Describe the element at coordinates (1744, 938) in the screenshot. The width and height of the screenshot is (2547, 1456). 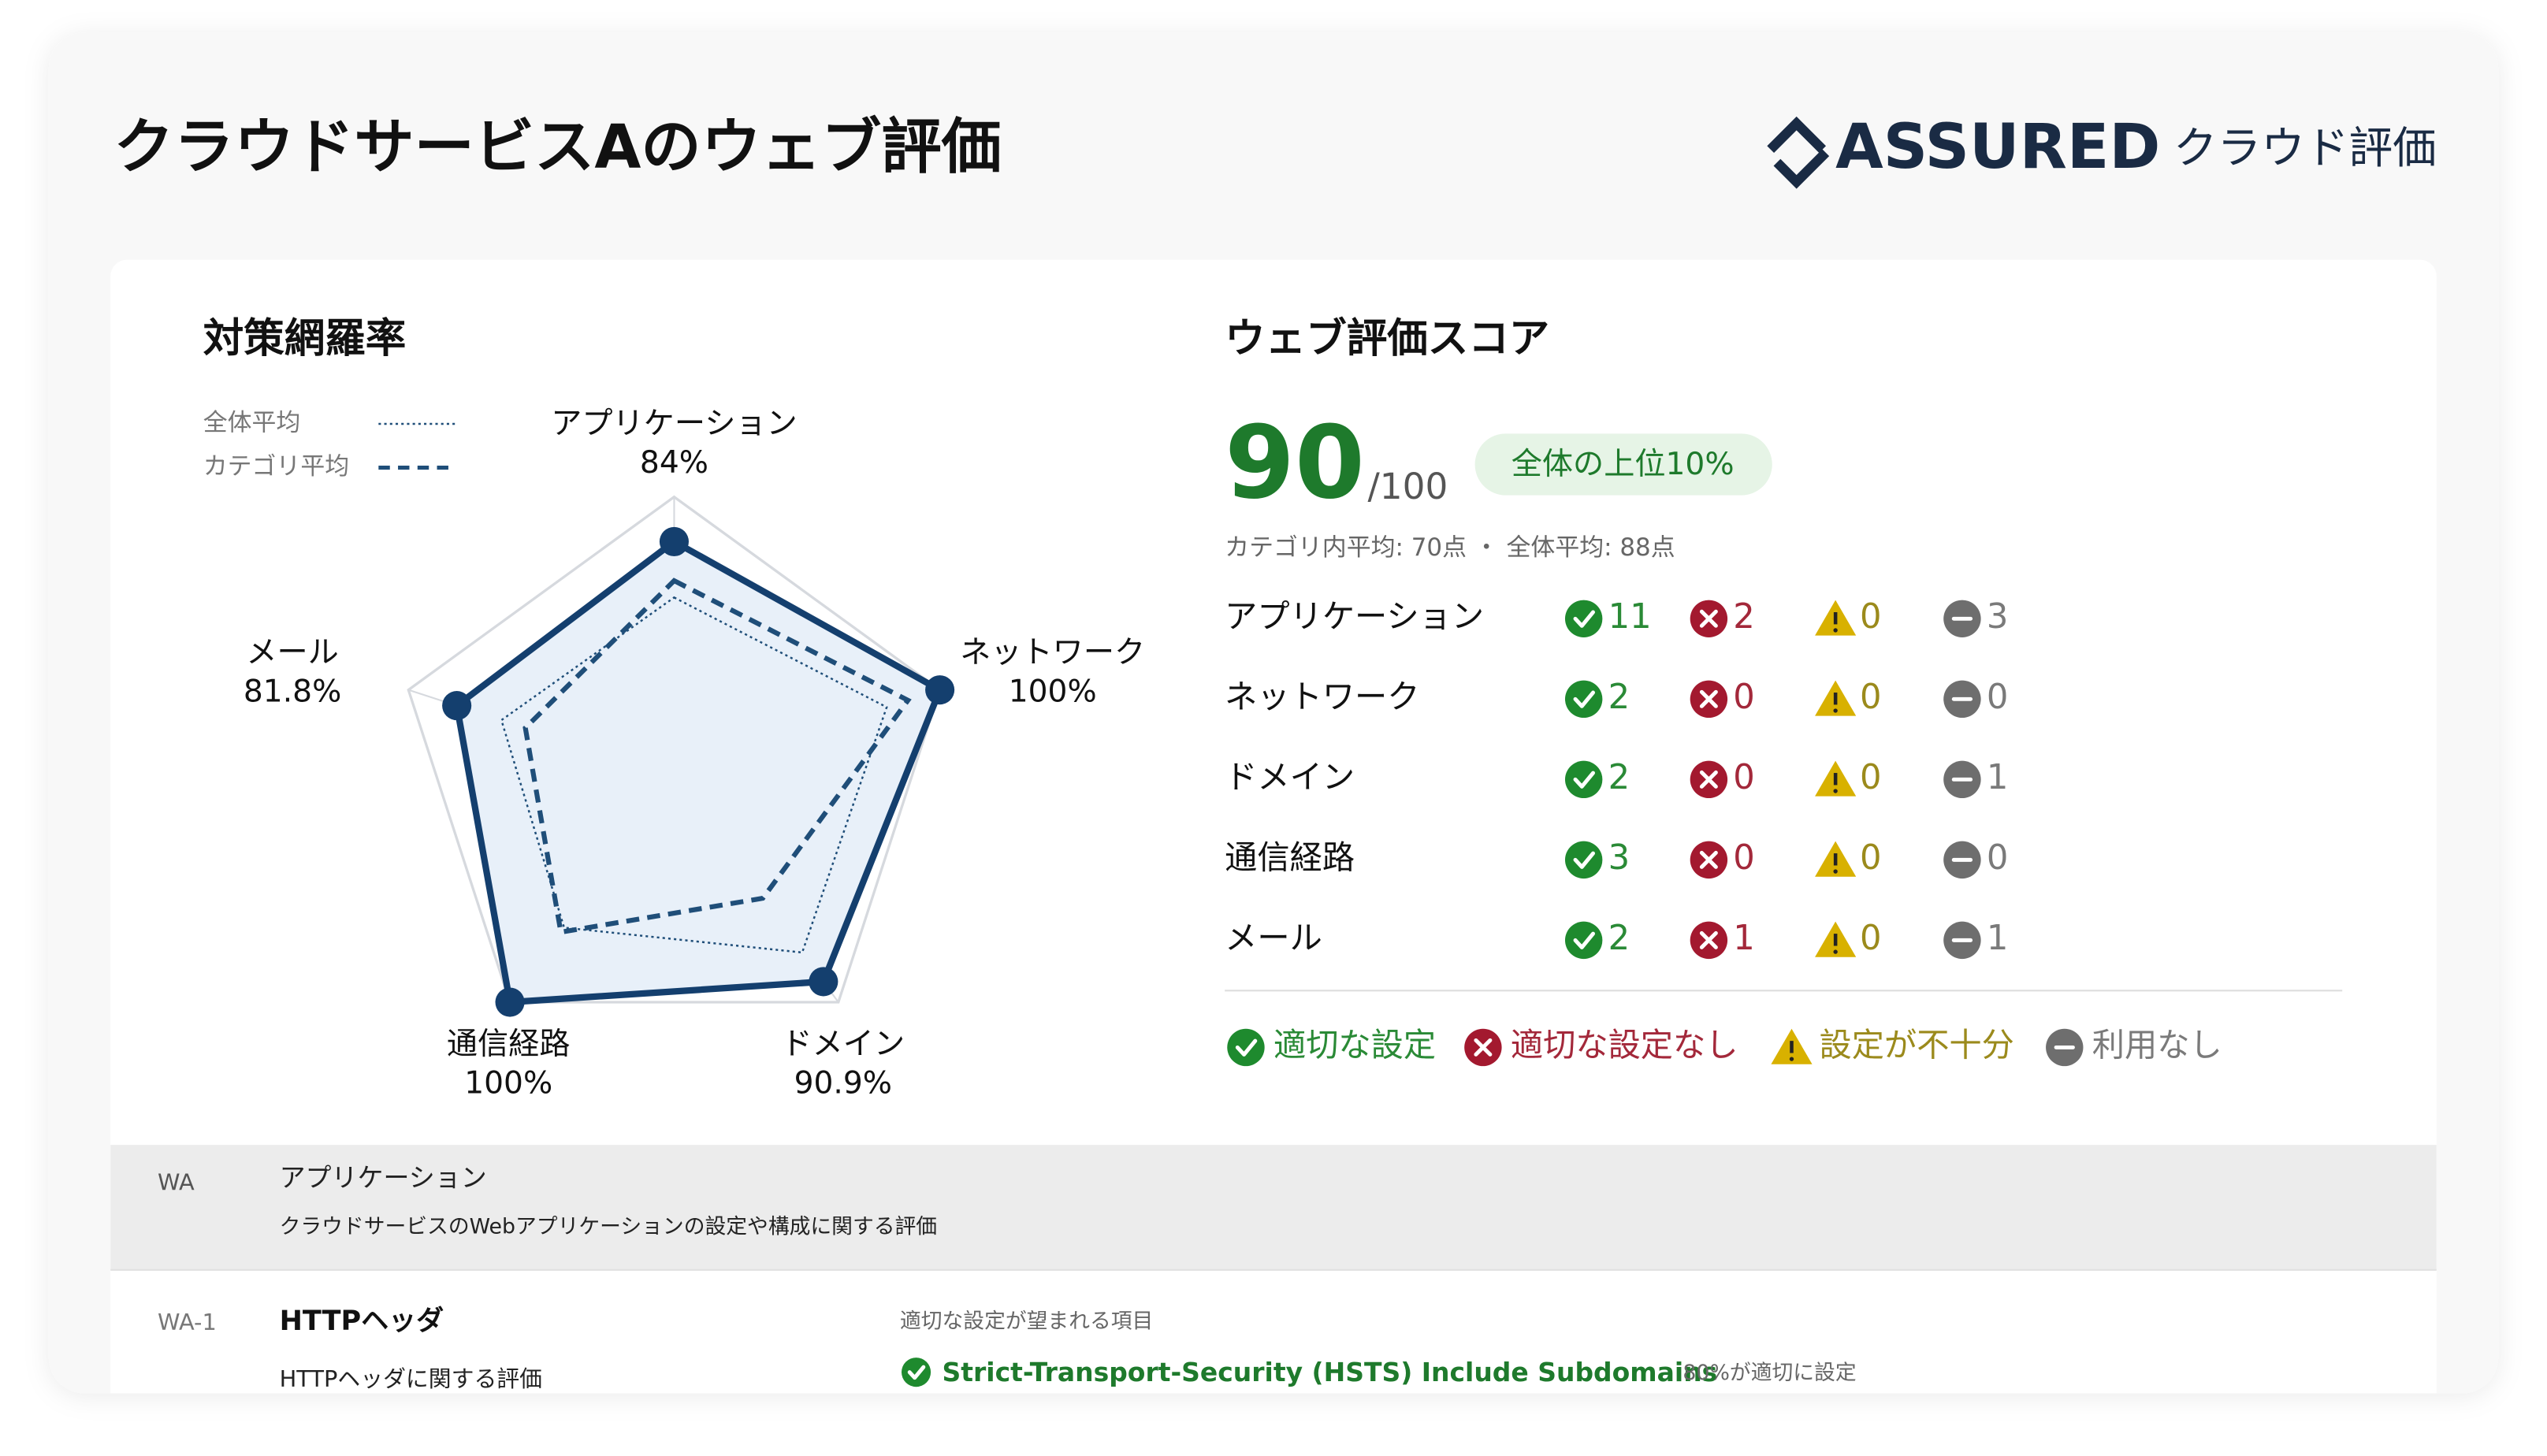
I see `count-ng: 1` at that location.